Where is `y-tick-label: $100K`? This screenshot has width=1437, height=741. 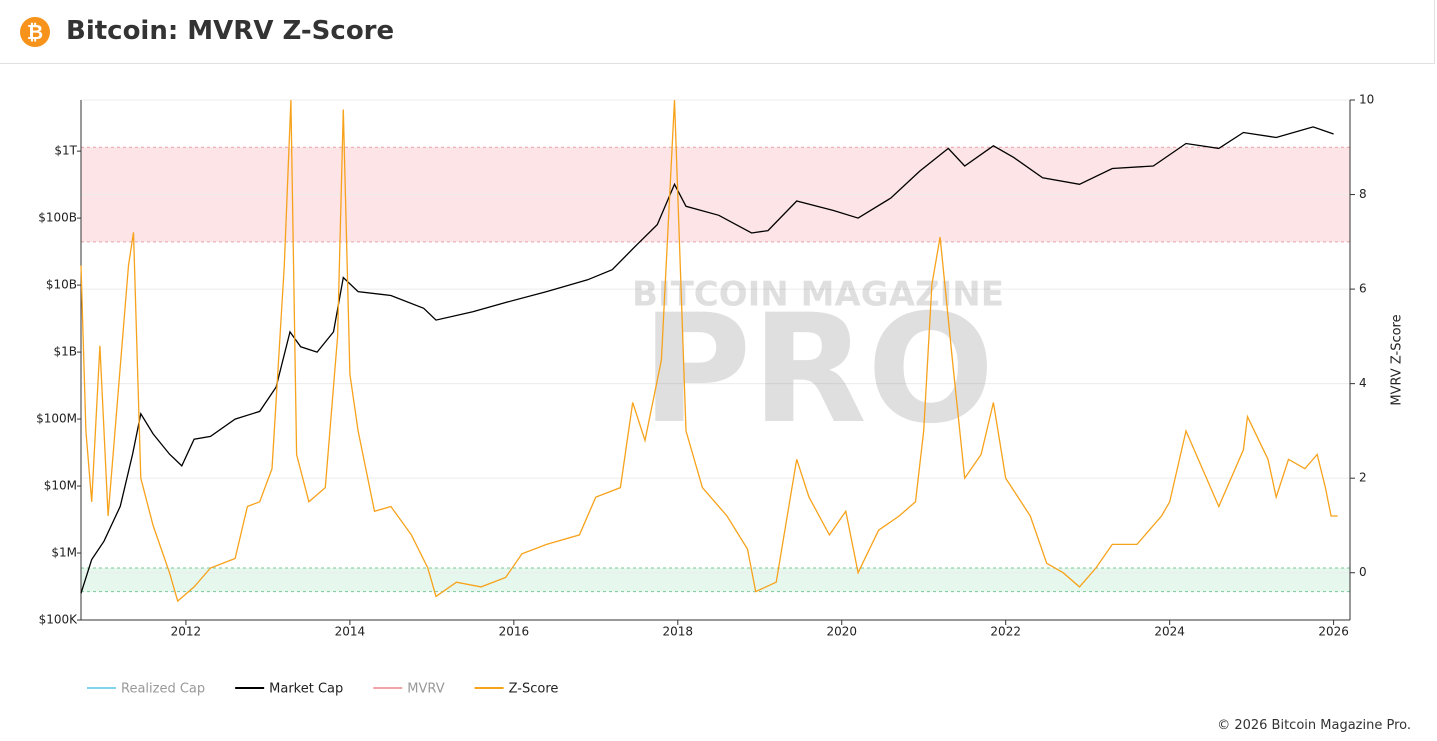 y-tick-label: $100K is located at coordinates (59, 620).